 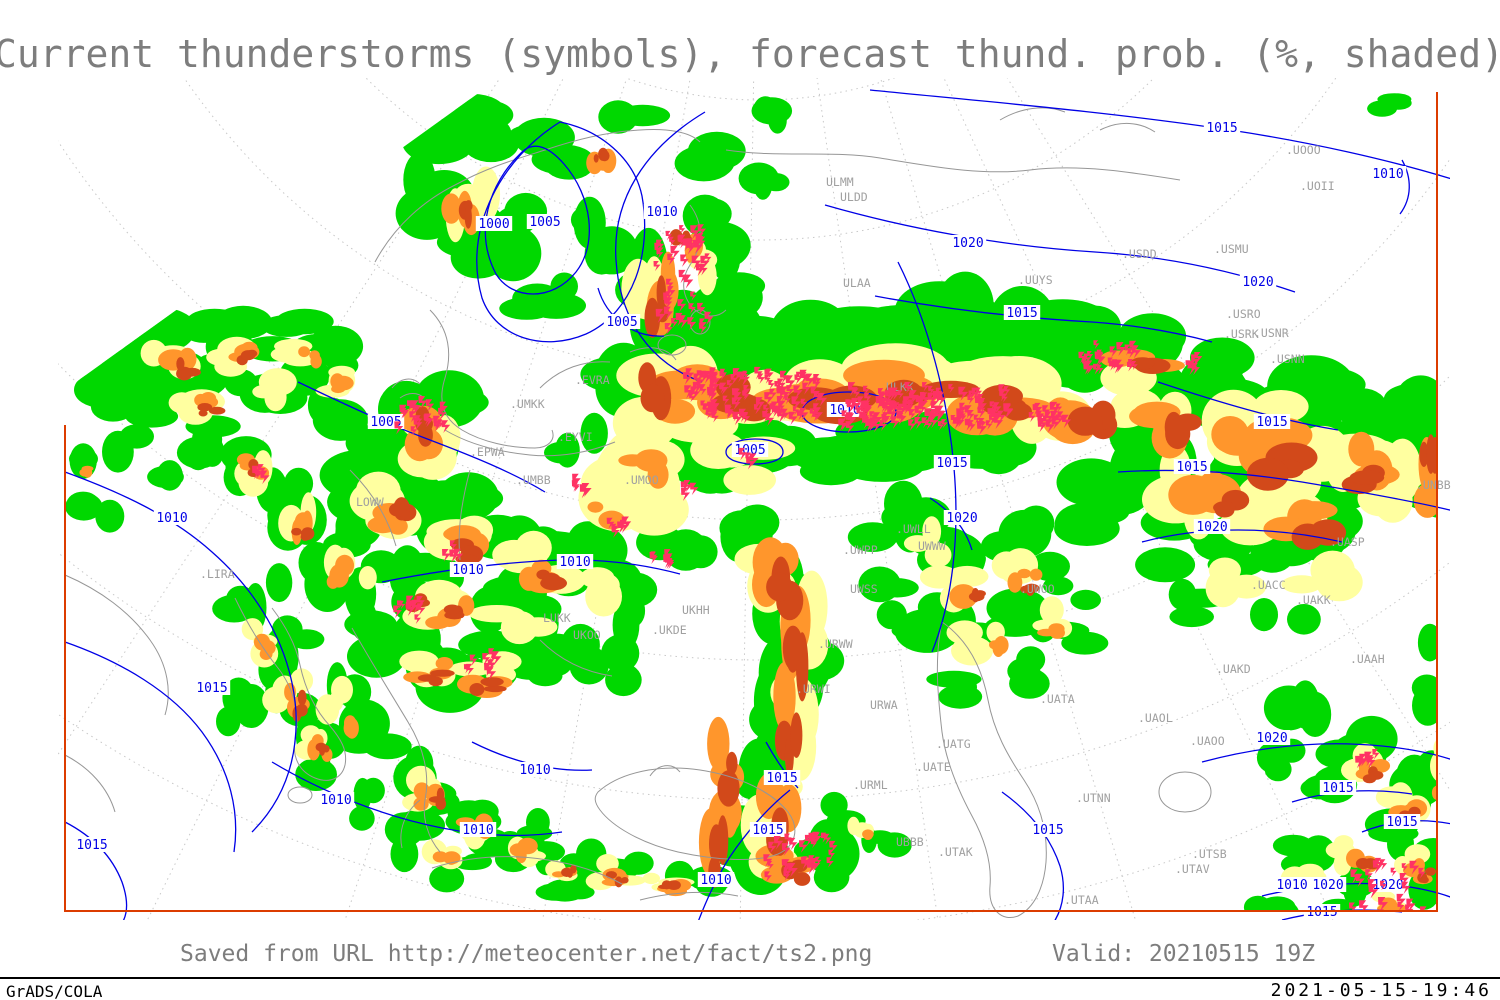 I want to click on station-label: ULMM, so click(x=840, y=182).